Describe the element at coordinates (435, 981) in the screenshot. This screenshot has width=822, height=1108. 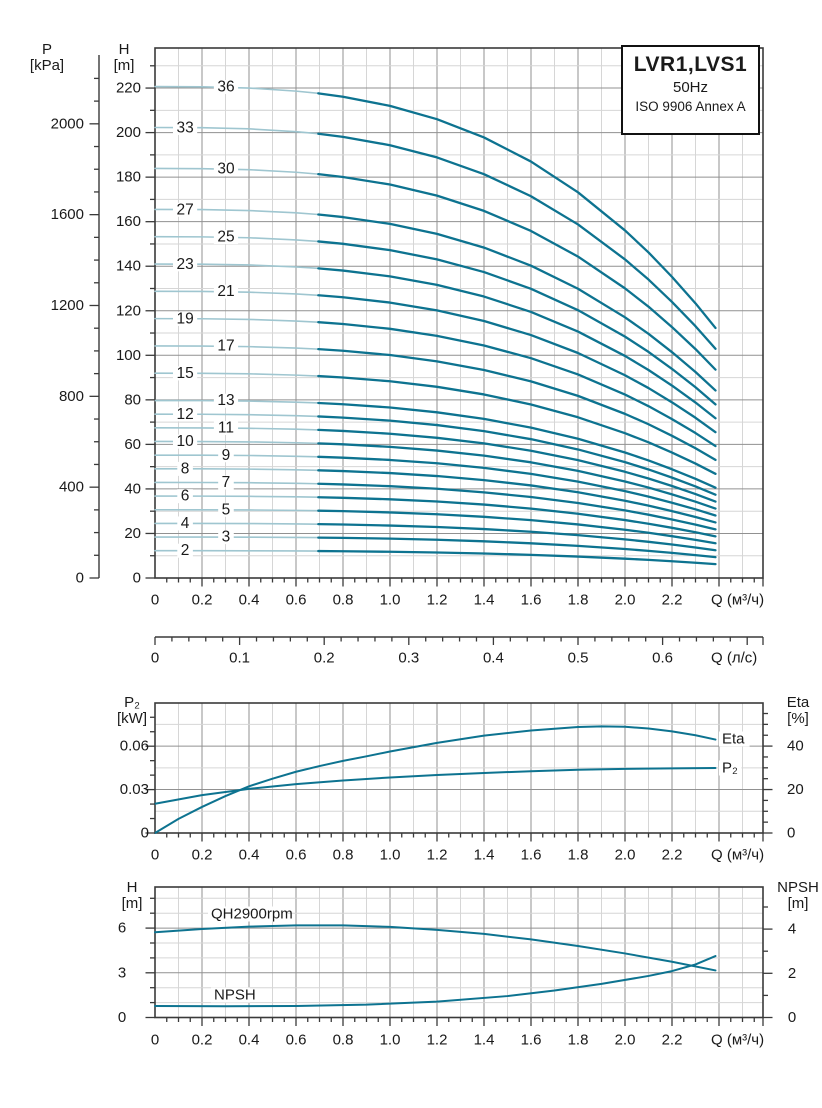
I see `curve-npsh` at that location.